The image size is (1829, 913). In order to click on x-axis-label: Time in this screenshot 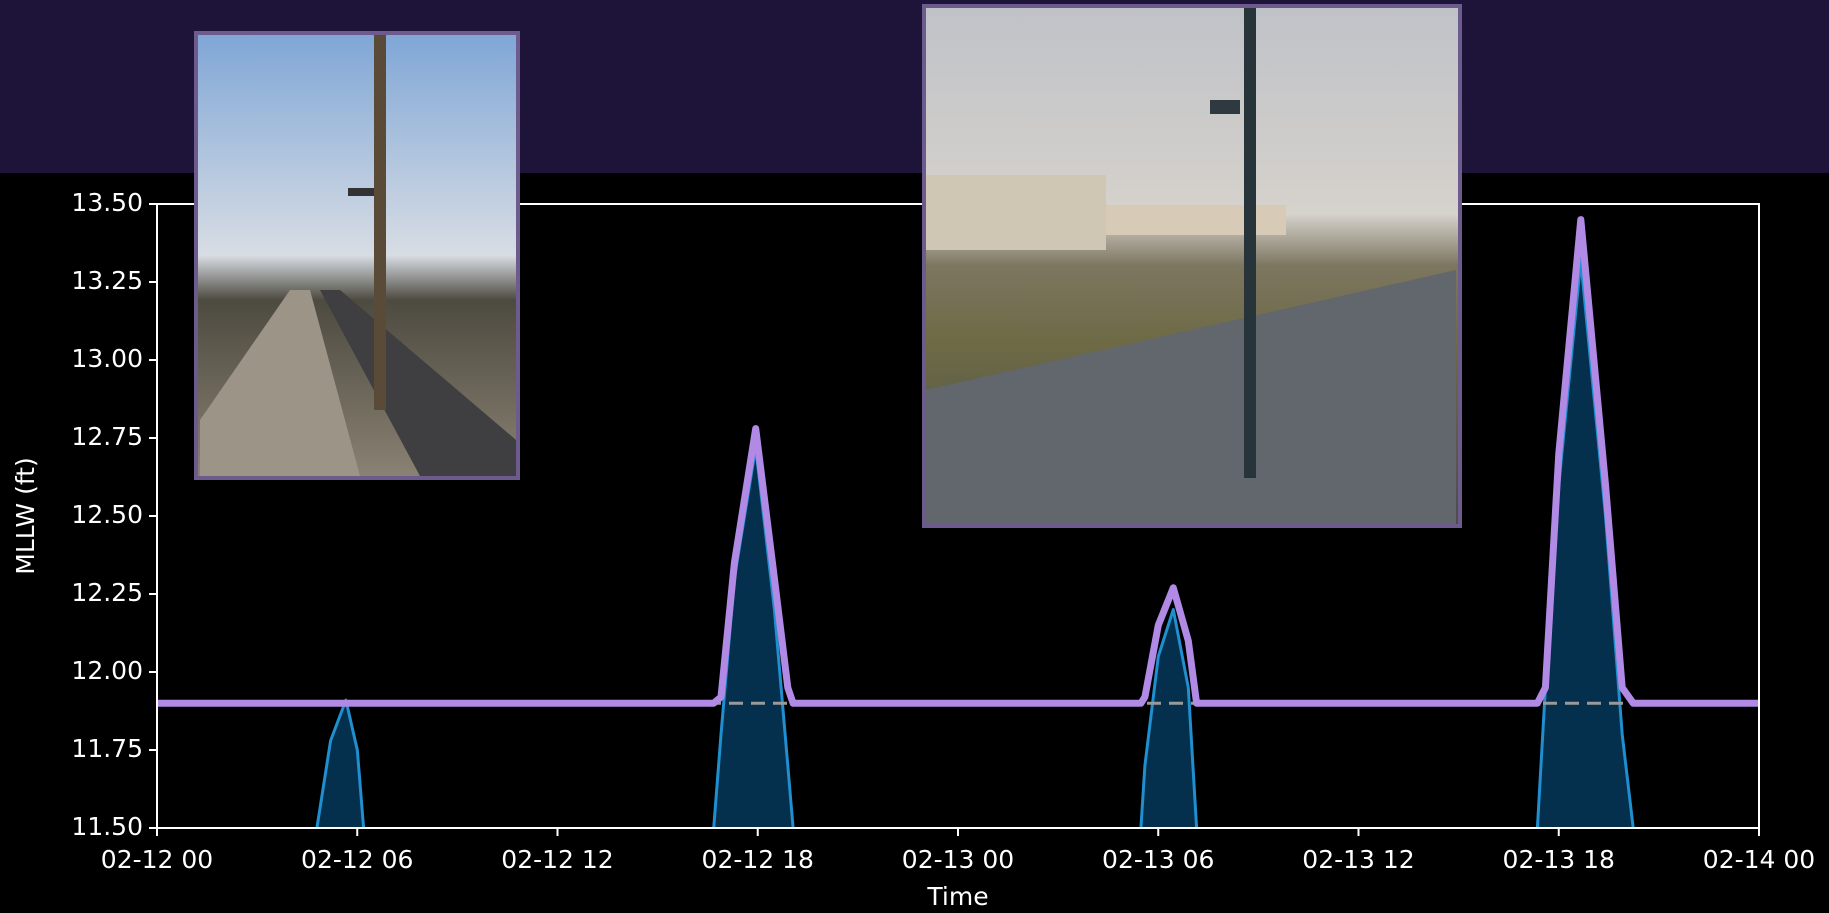, I will do `click(957, 896)`.